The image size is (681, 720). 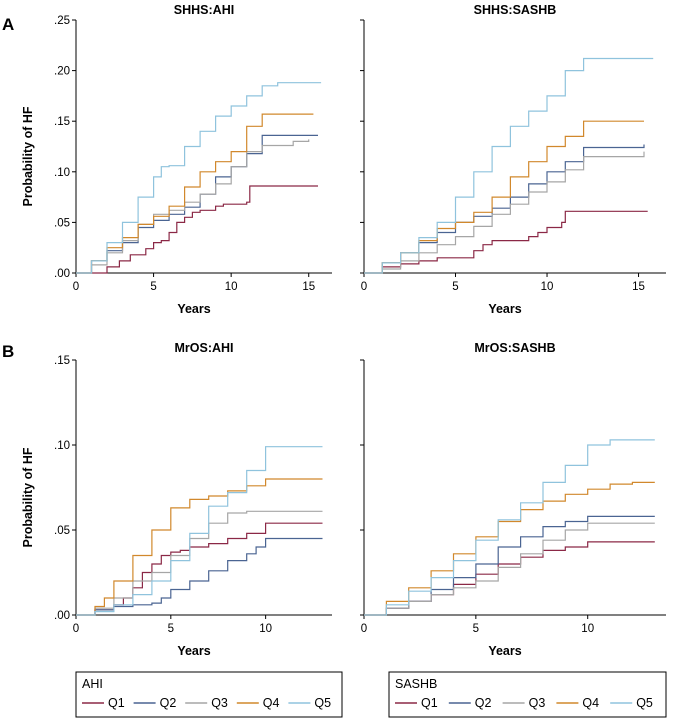 What do you see at coordinates (8, 24) in the screenshot?
I see `row-letter-a: A` at bounding box center [8, 24].